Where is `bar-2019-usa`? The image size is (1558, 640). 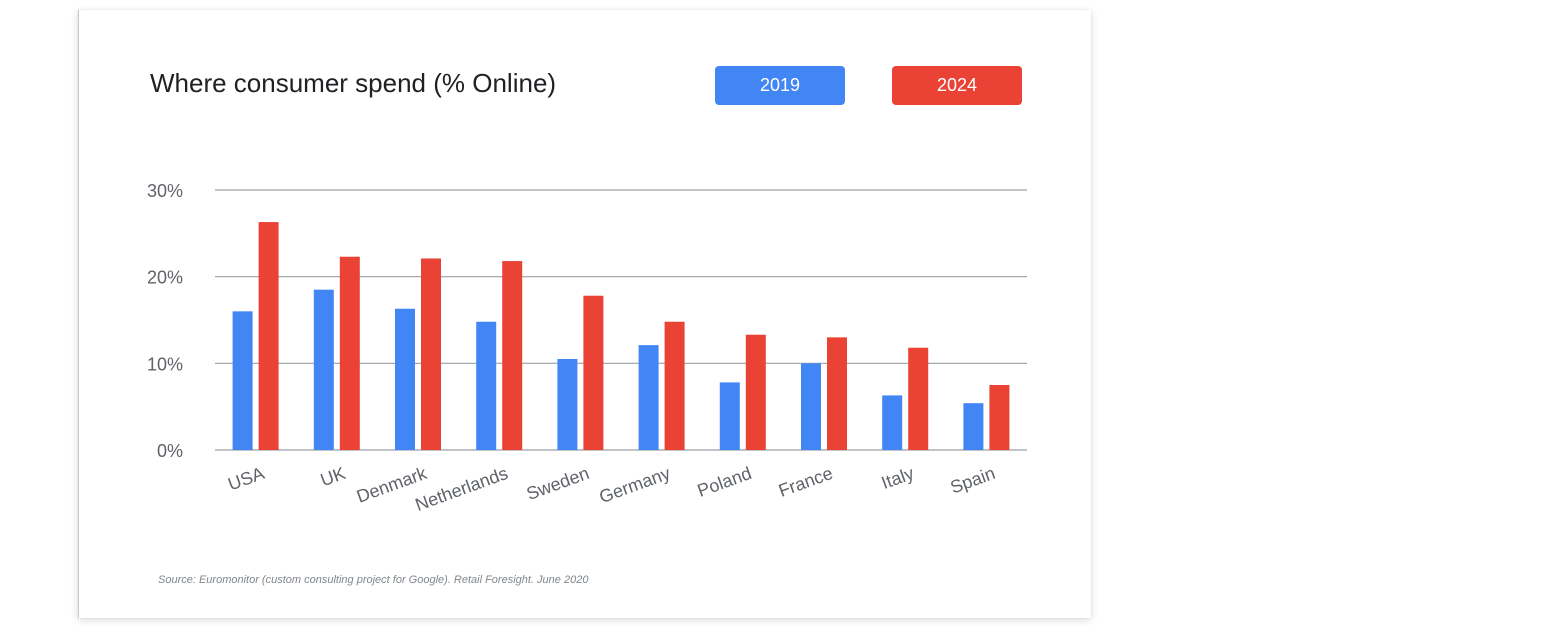 bar-2019-usa is located at coordinates (242, 380).